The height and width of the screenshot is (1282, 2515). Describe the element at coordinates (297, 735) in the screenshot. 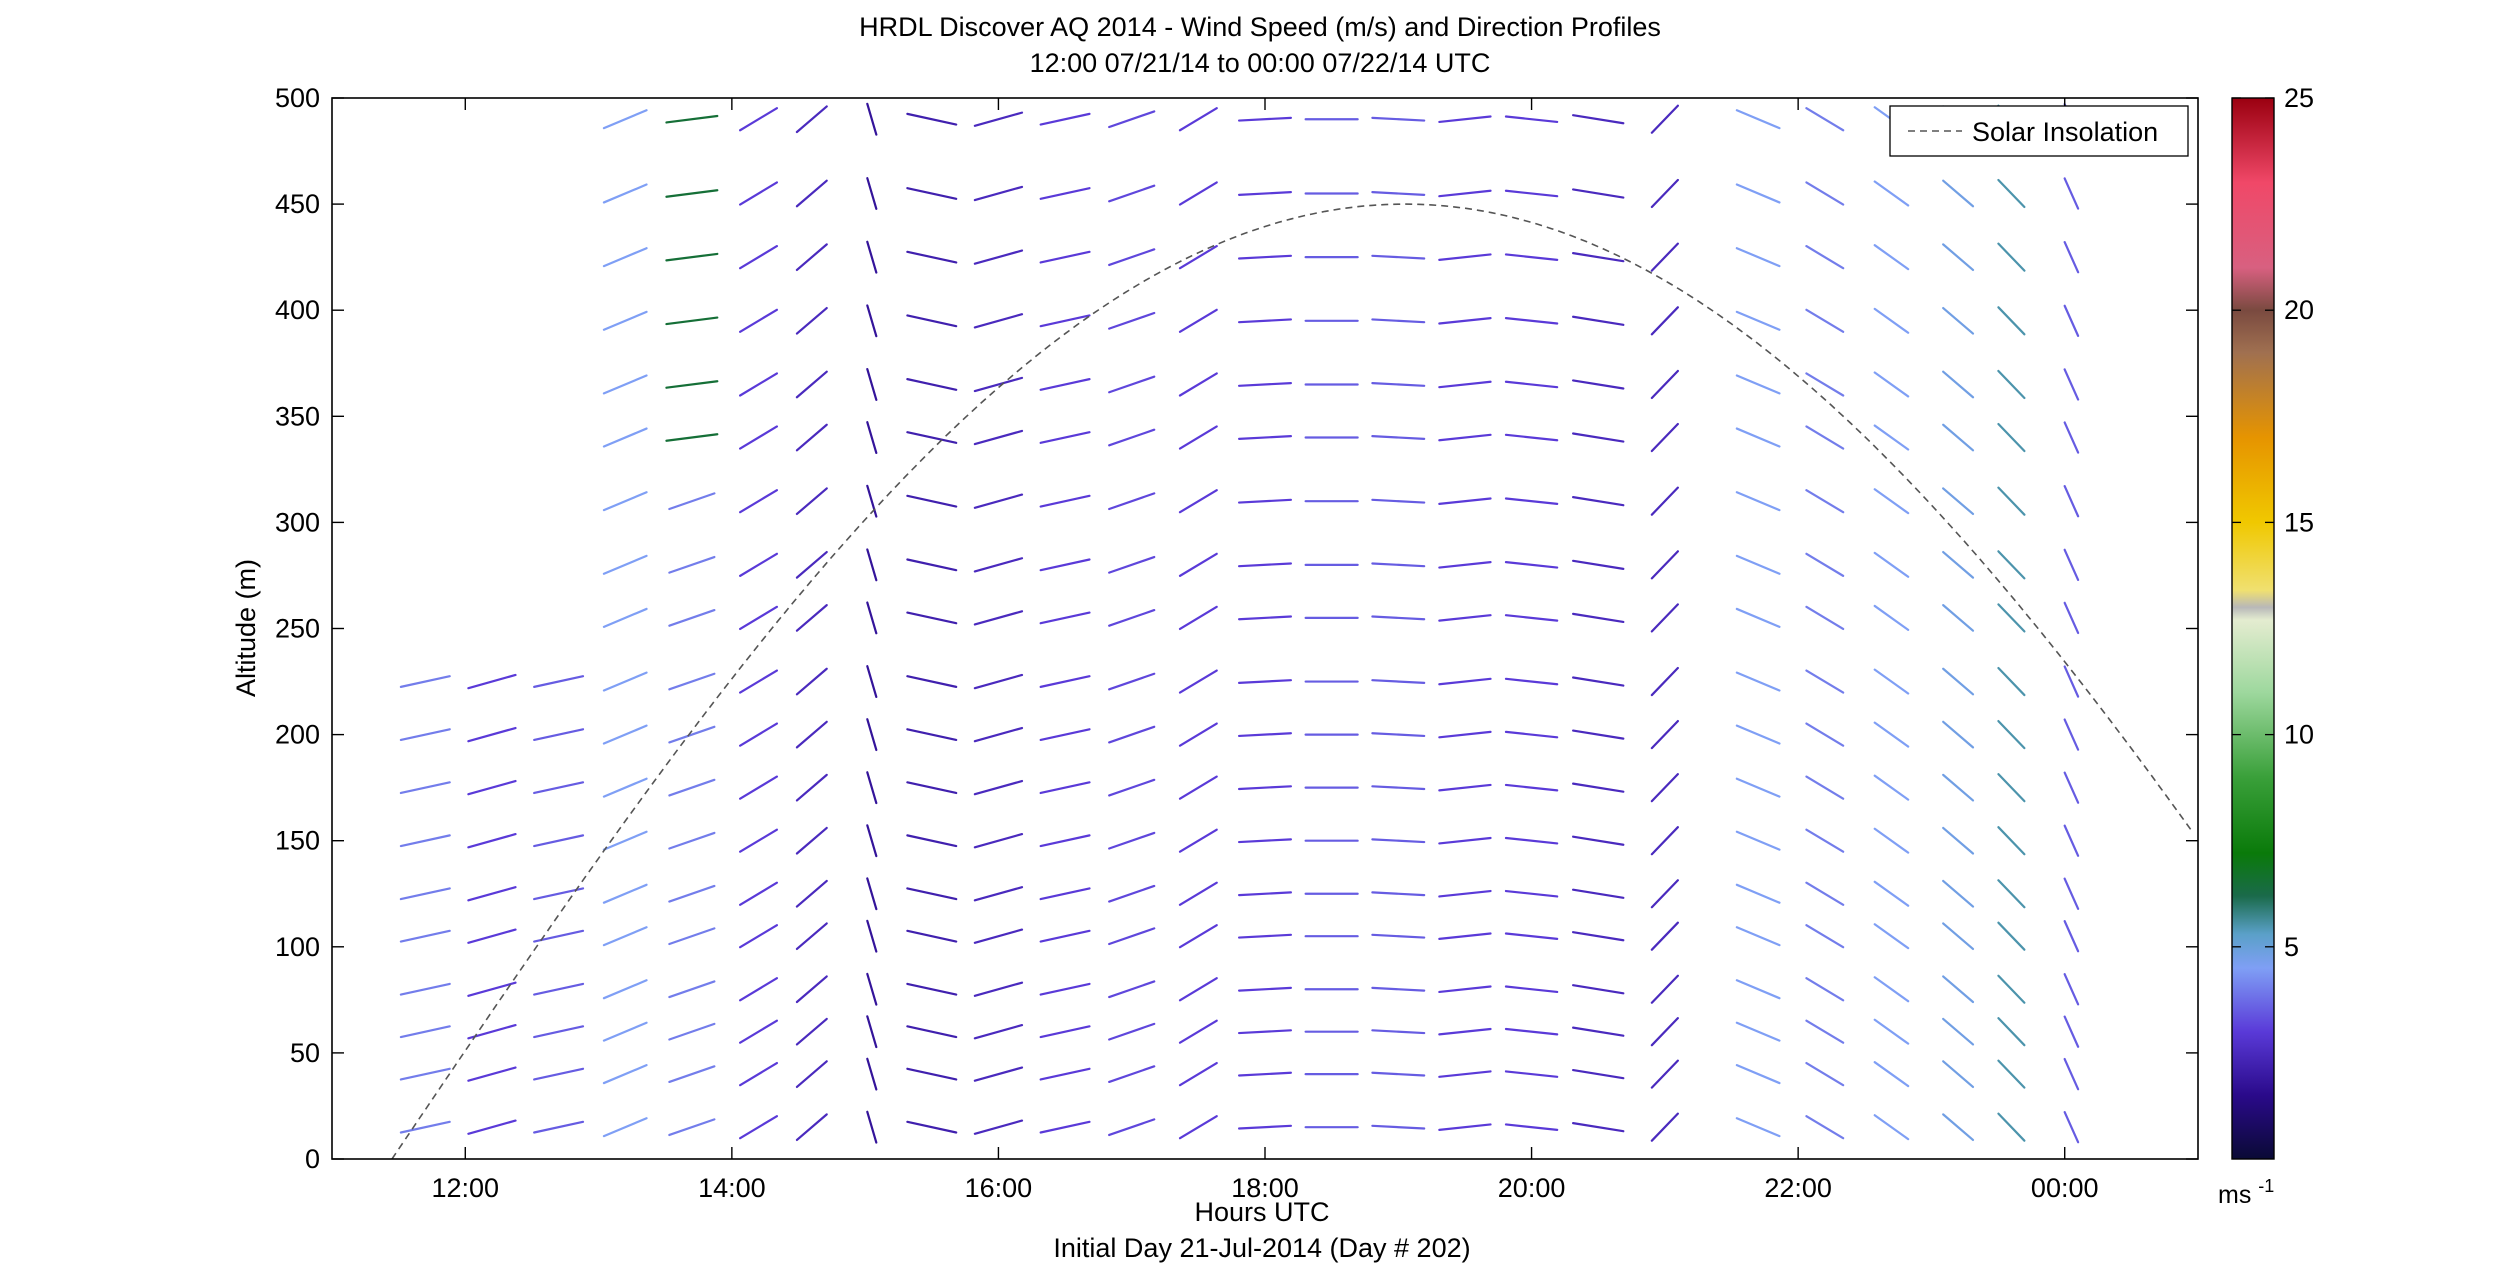

I see `y-tick-label: 200` at that location.